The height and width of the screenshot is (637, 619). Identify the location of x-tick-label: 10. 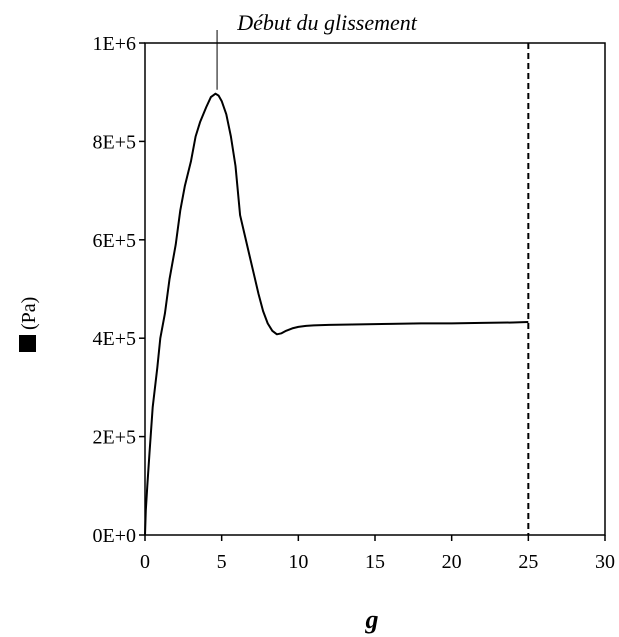
(298, 562).